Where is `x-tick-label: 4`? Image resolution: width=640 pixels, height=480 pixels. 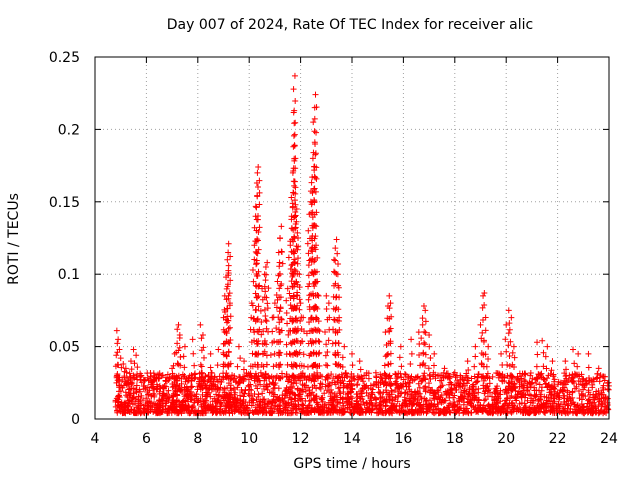 x-tick-label: 4 is located at coordinates (95, 439).